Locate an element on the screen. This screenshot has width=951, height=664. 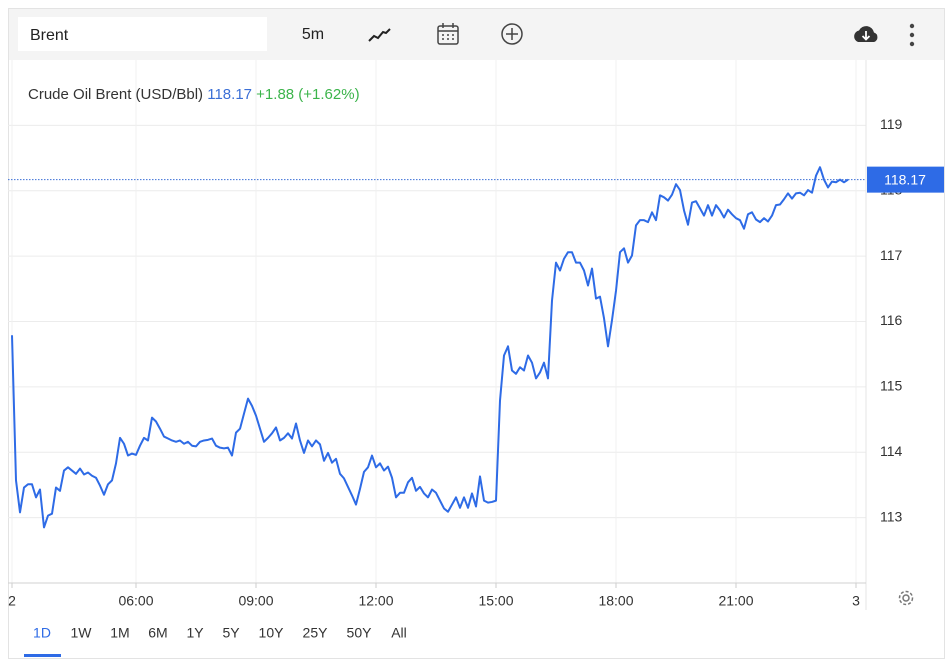
download-icon is located at coordinates (866, 34).